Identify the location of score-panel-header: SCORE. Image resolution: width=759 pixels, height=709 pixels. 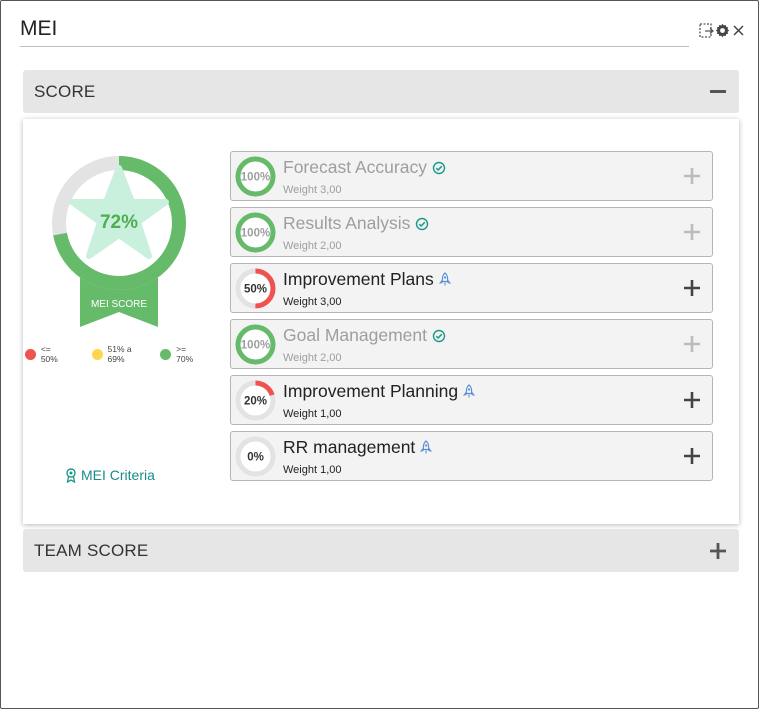
(381, 91).